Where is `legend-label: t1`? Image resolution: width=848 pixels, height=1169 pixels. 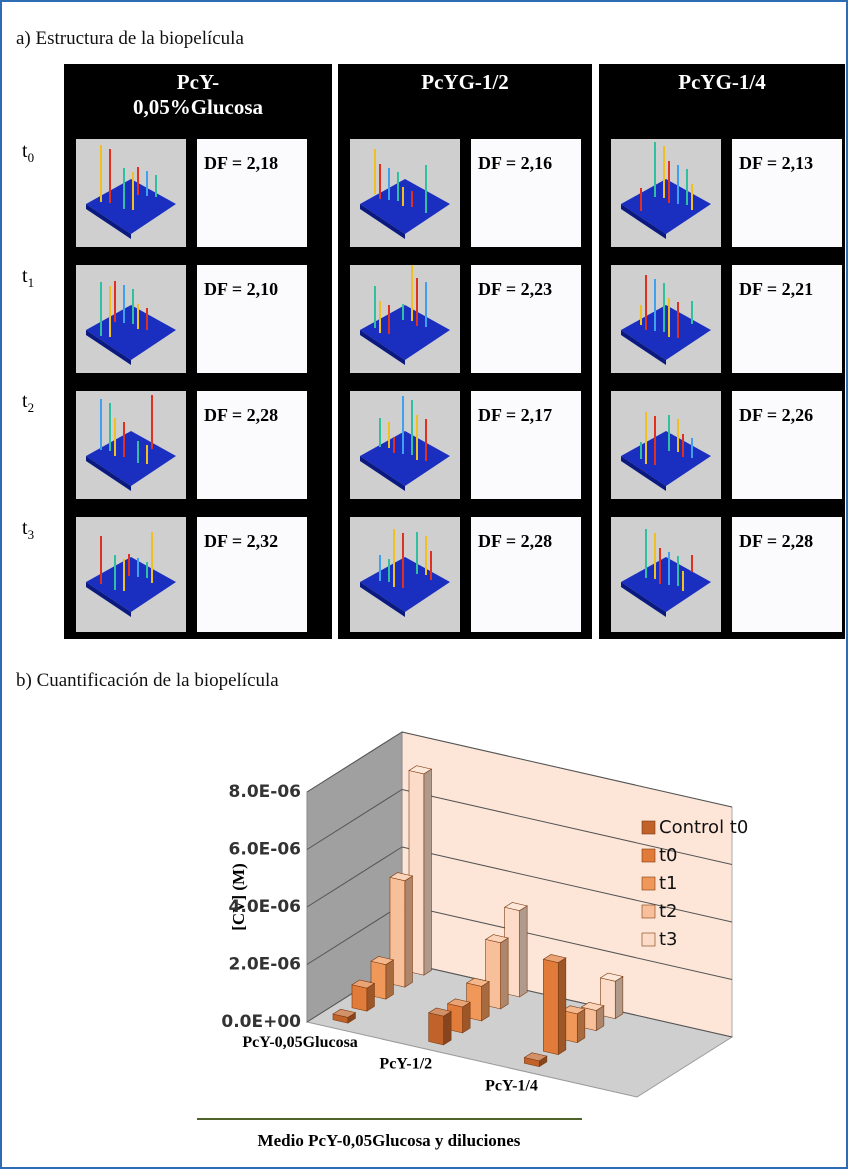
legend-label: t1 is located at coordinates (668, 883).